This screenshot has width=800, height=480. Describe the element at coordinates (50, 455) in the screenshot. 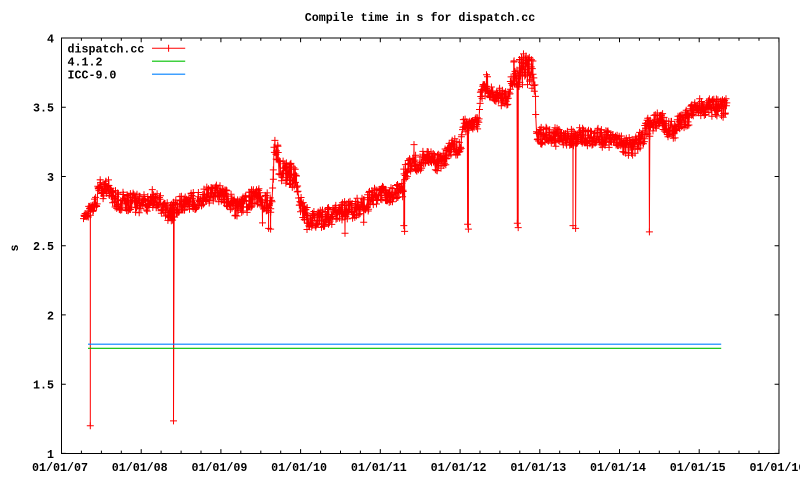

I see `svg-text: 1` at that location.